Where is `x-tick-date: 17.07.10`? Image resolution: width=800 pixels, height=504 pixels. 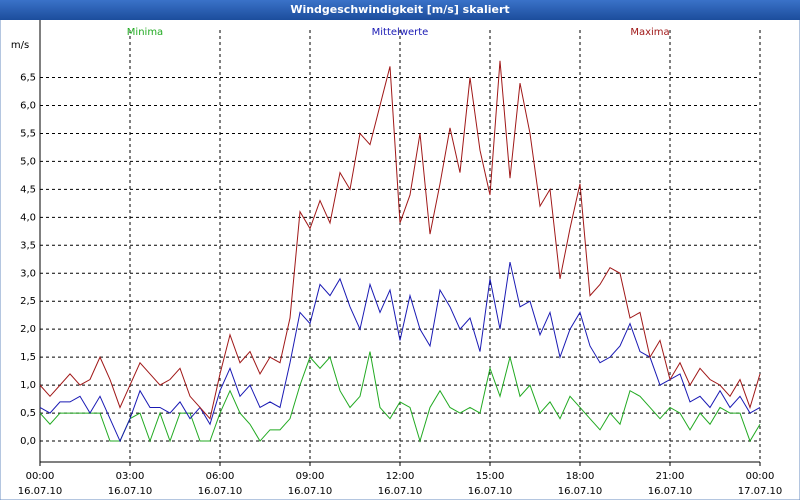
x-tick-date: 17.07.10 is located at coordinates (760, 491).